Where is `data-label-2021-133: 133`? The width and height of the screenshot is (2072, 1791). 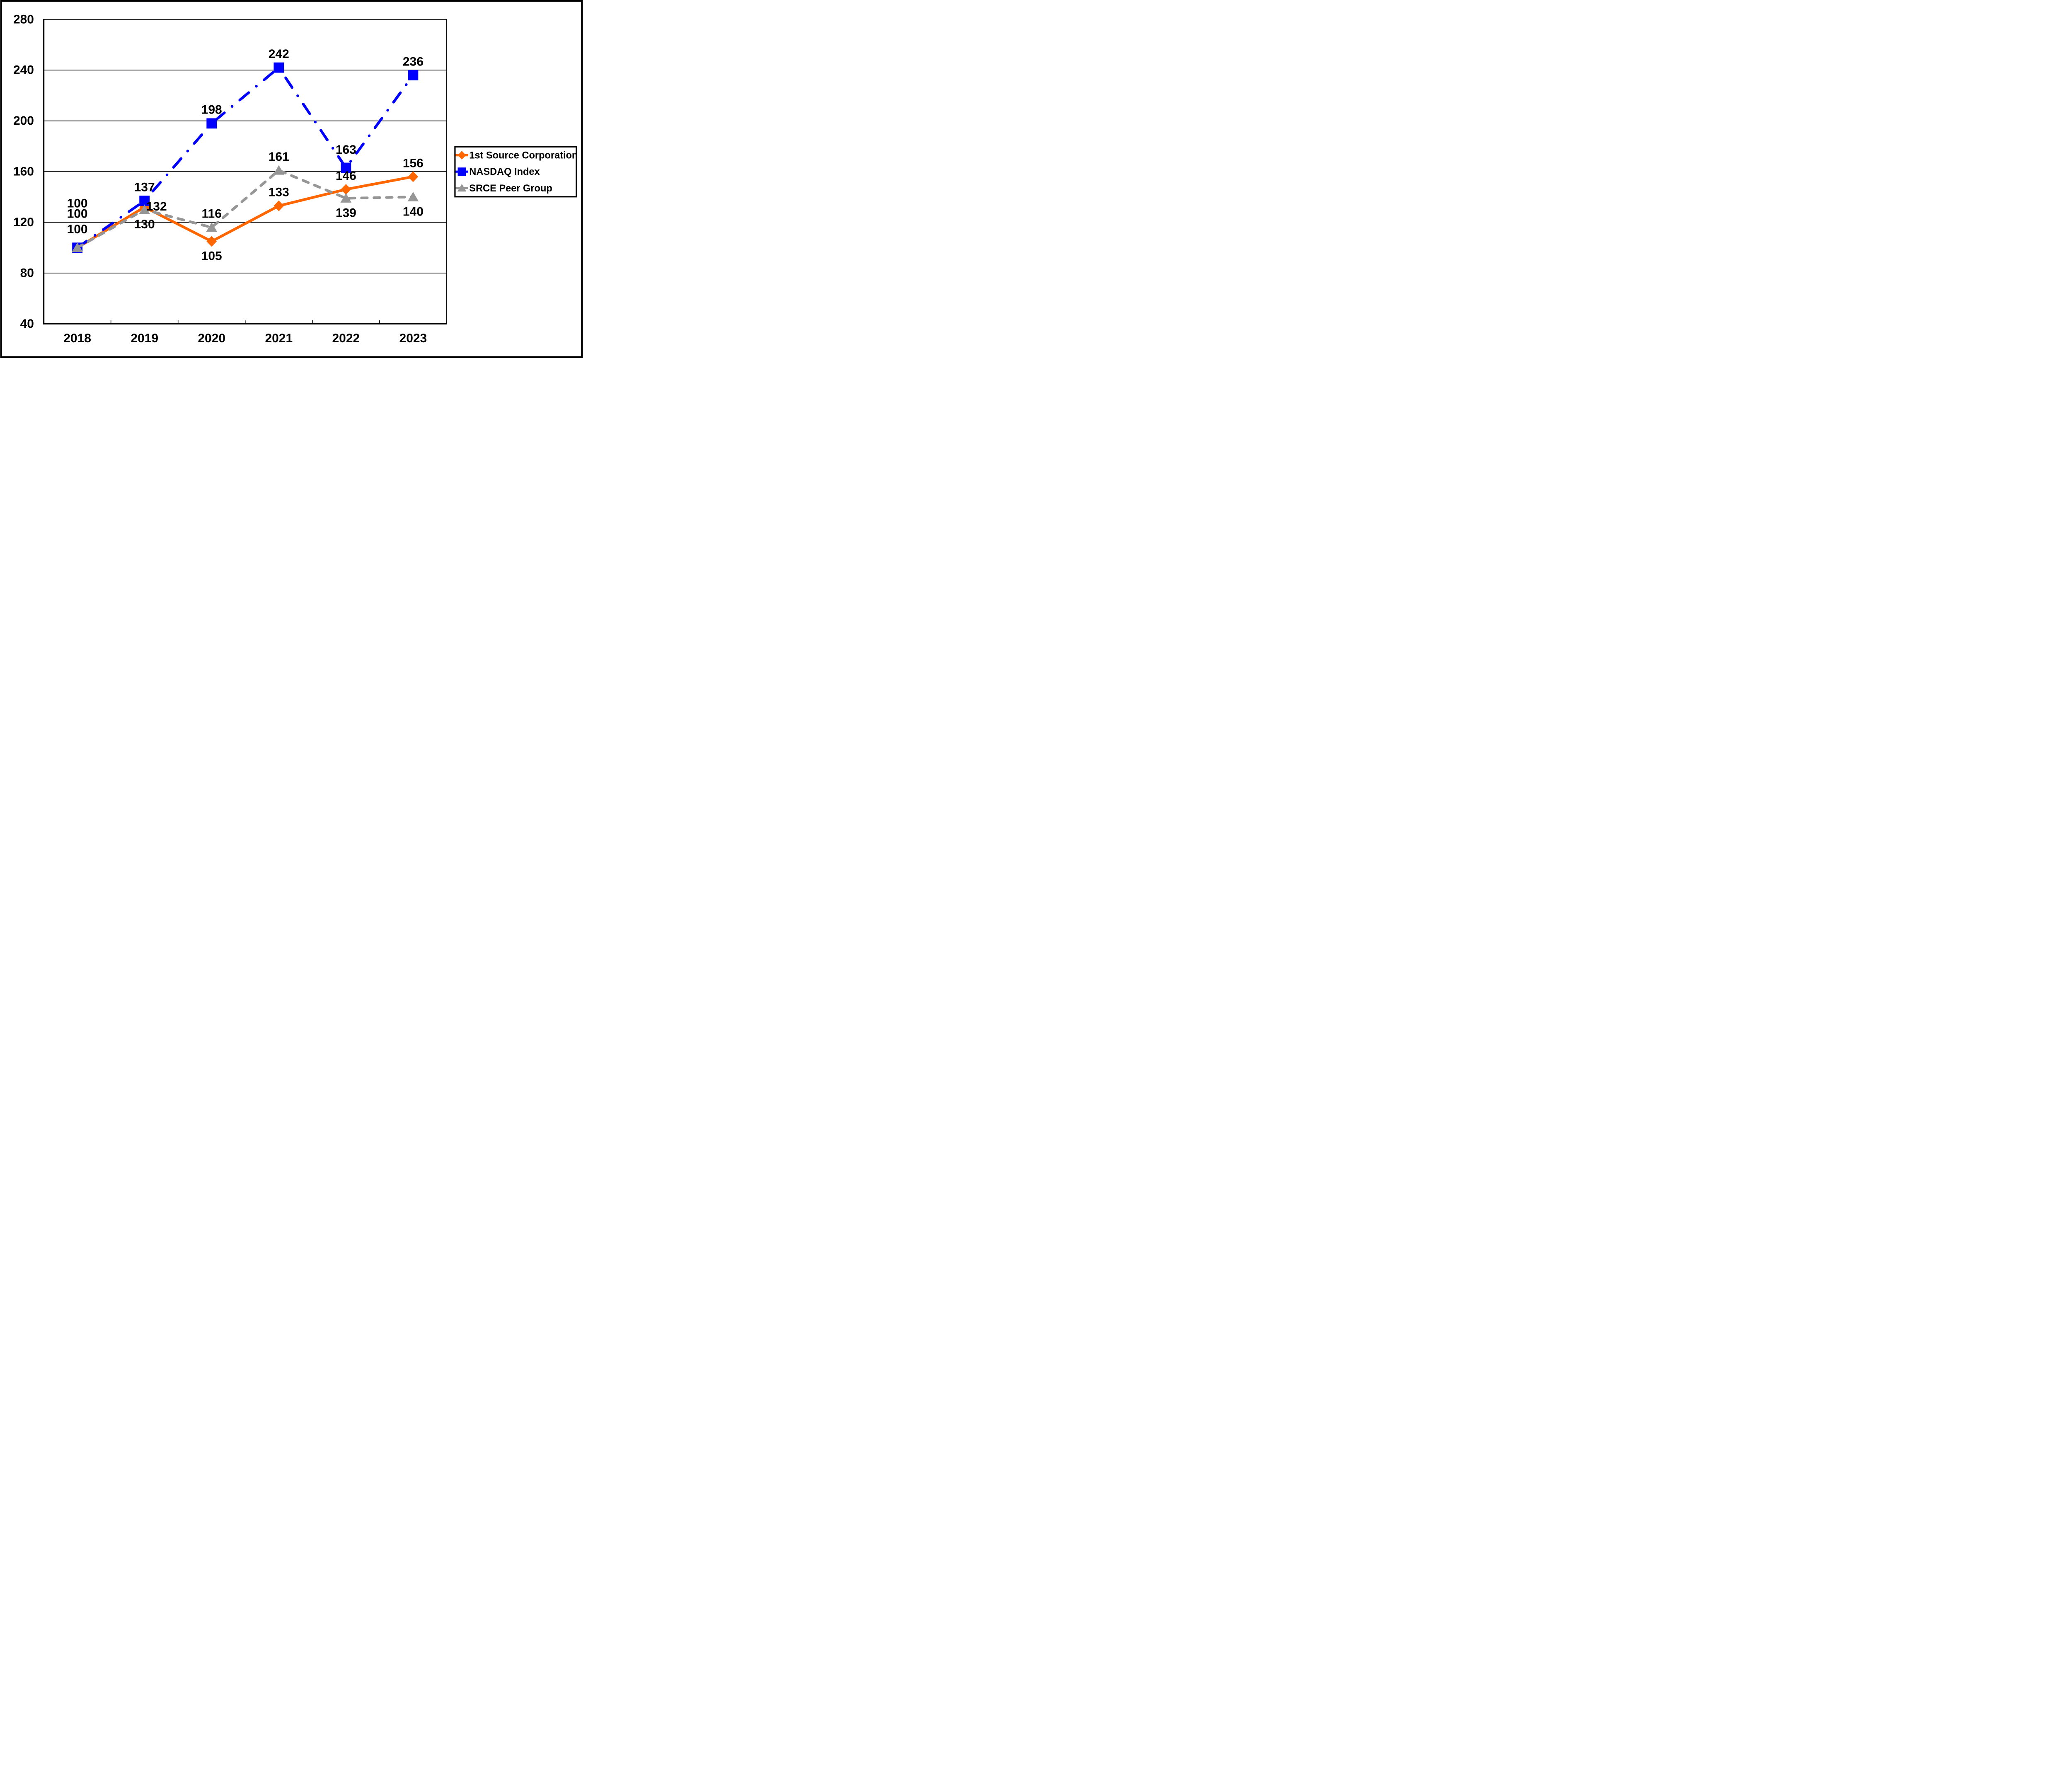 data-label-2021-133: 133 is located at coordinates (279, 192).